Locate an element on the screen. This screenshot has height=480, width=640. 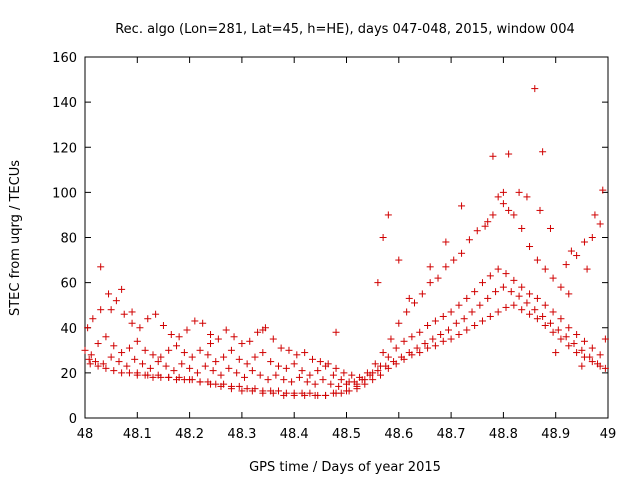
y-axis-label: STEC from uqrg / TECUs is located at coordinates (15, 238).